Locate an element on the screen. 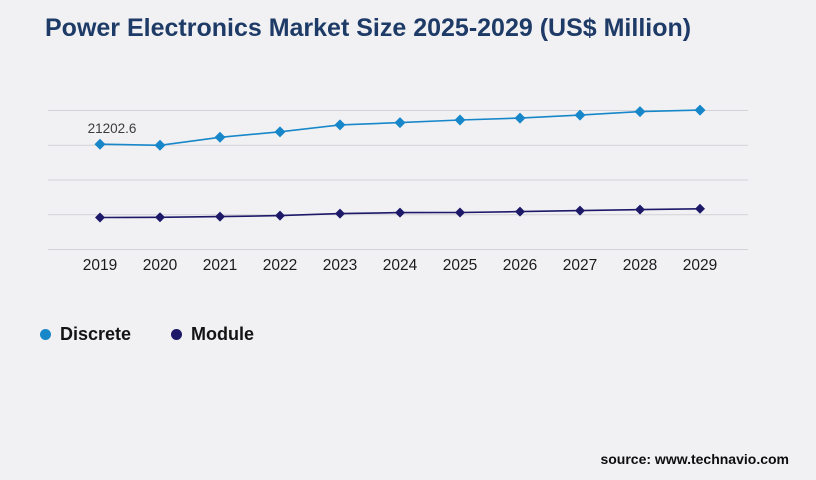 This screenshot has height=480, width=816. data-point-discrete-2026 is located at coordinates (520, 118).